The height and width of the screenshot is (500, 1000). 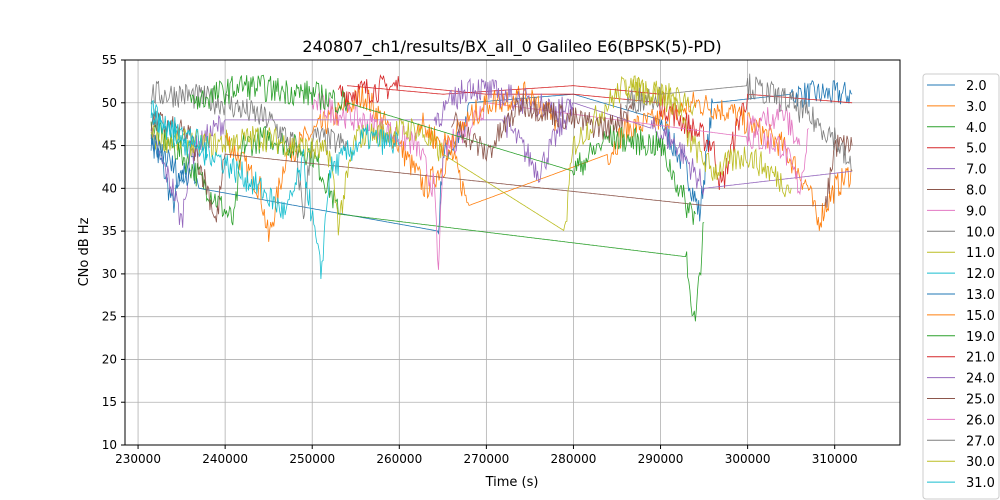 I want to click on legend-label: 2.0, so click(x=976, y=86).